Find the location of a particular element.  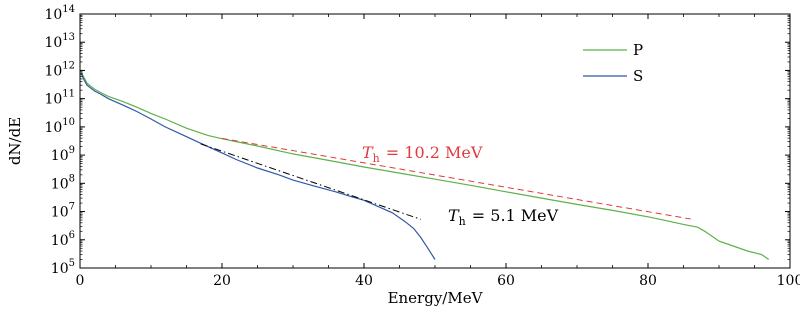

x-tick-label: 60 is located at coordinates (506, 281).